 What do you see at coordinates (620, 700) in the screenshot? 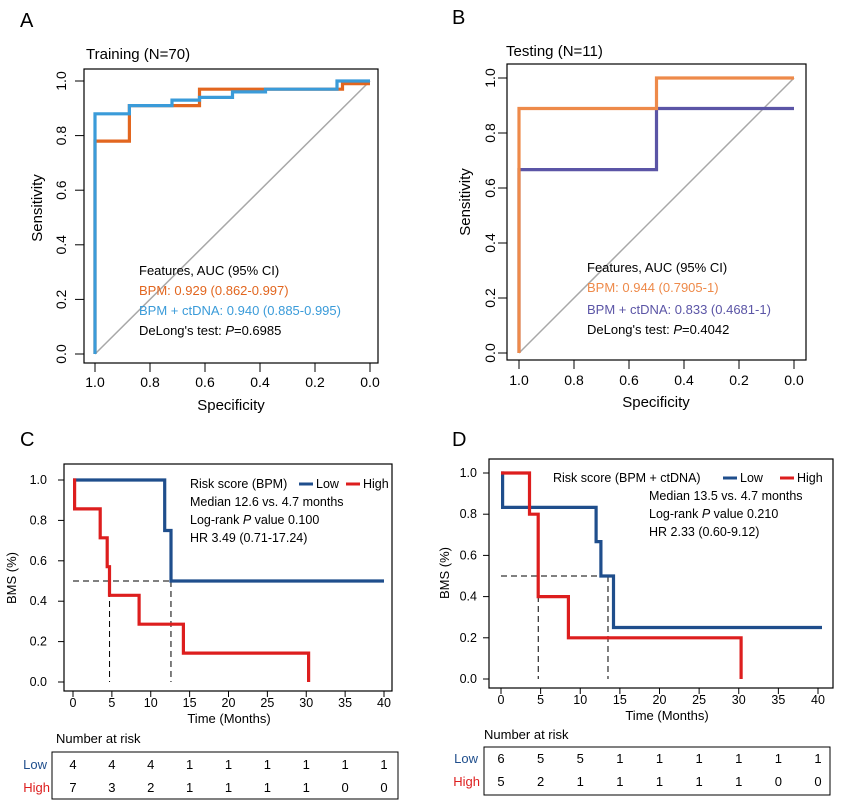
I see `x-tick-label-d: 15` at bounding box center [620, 700].